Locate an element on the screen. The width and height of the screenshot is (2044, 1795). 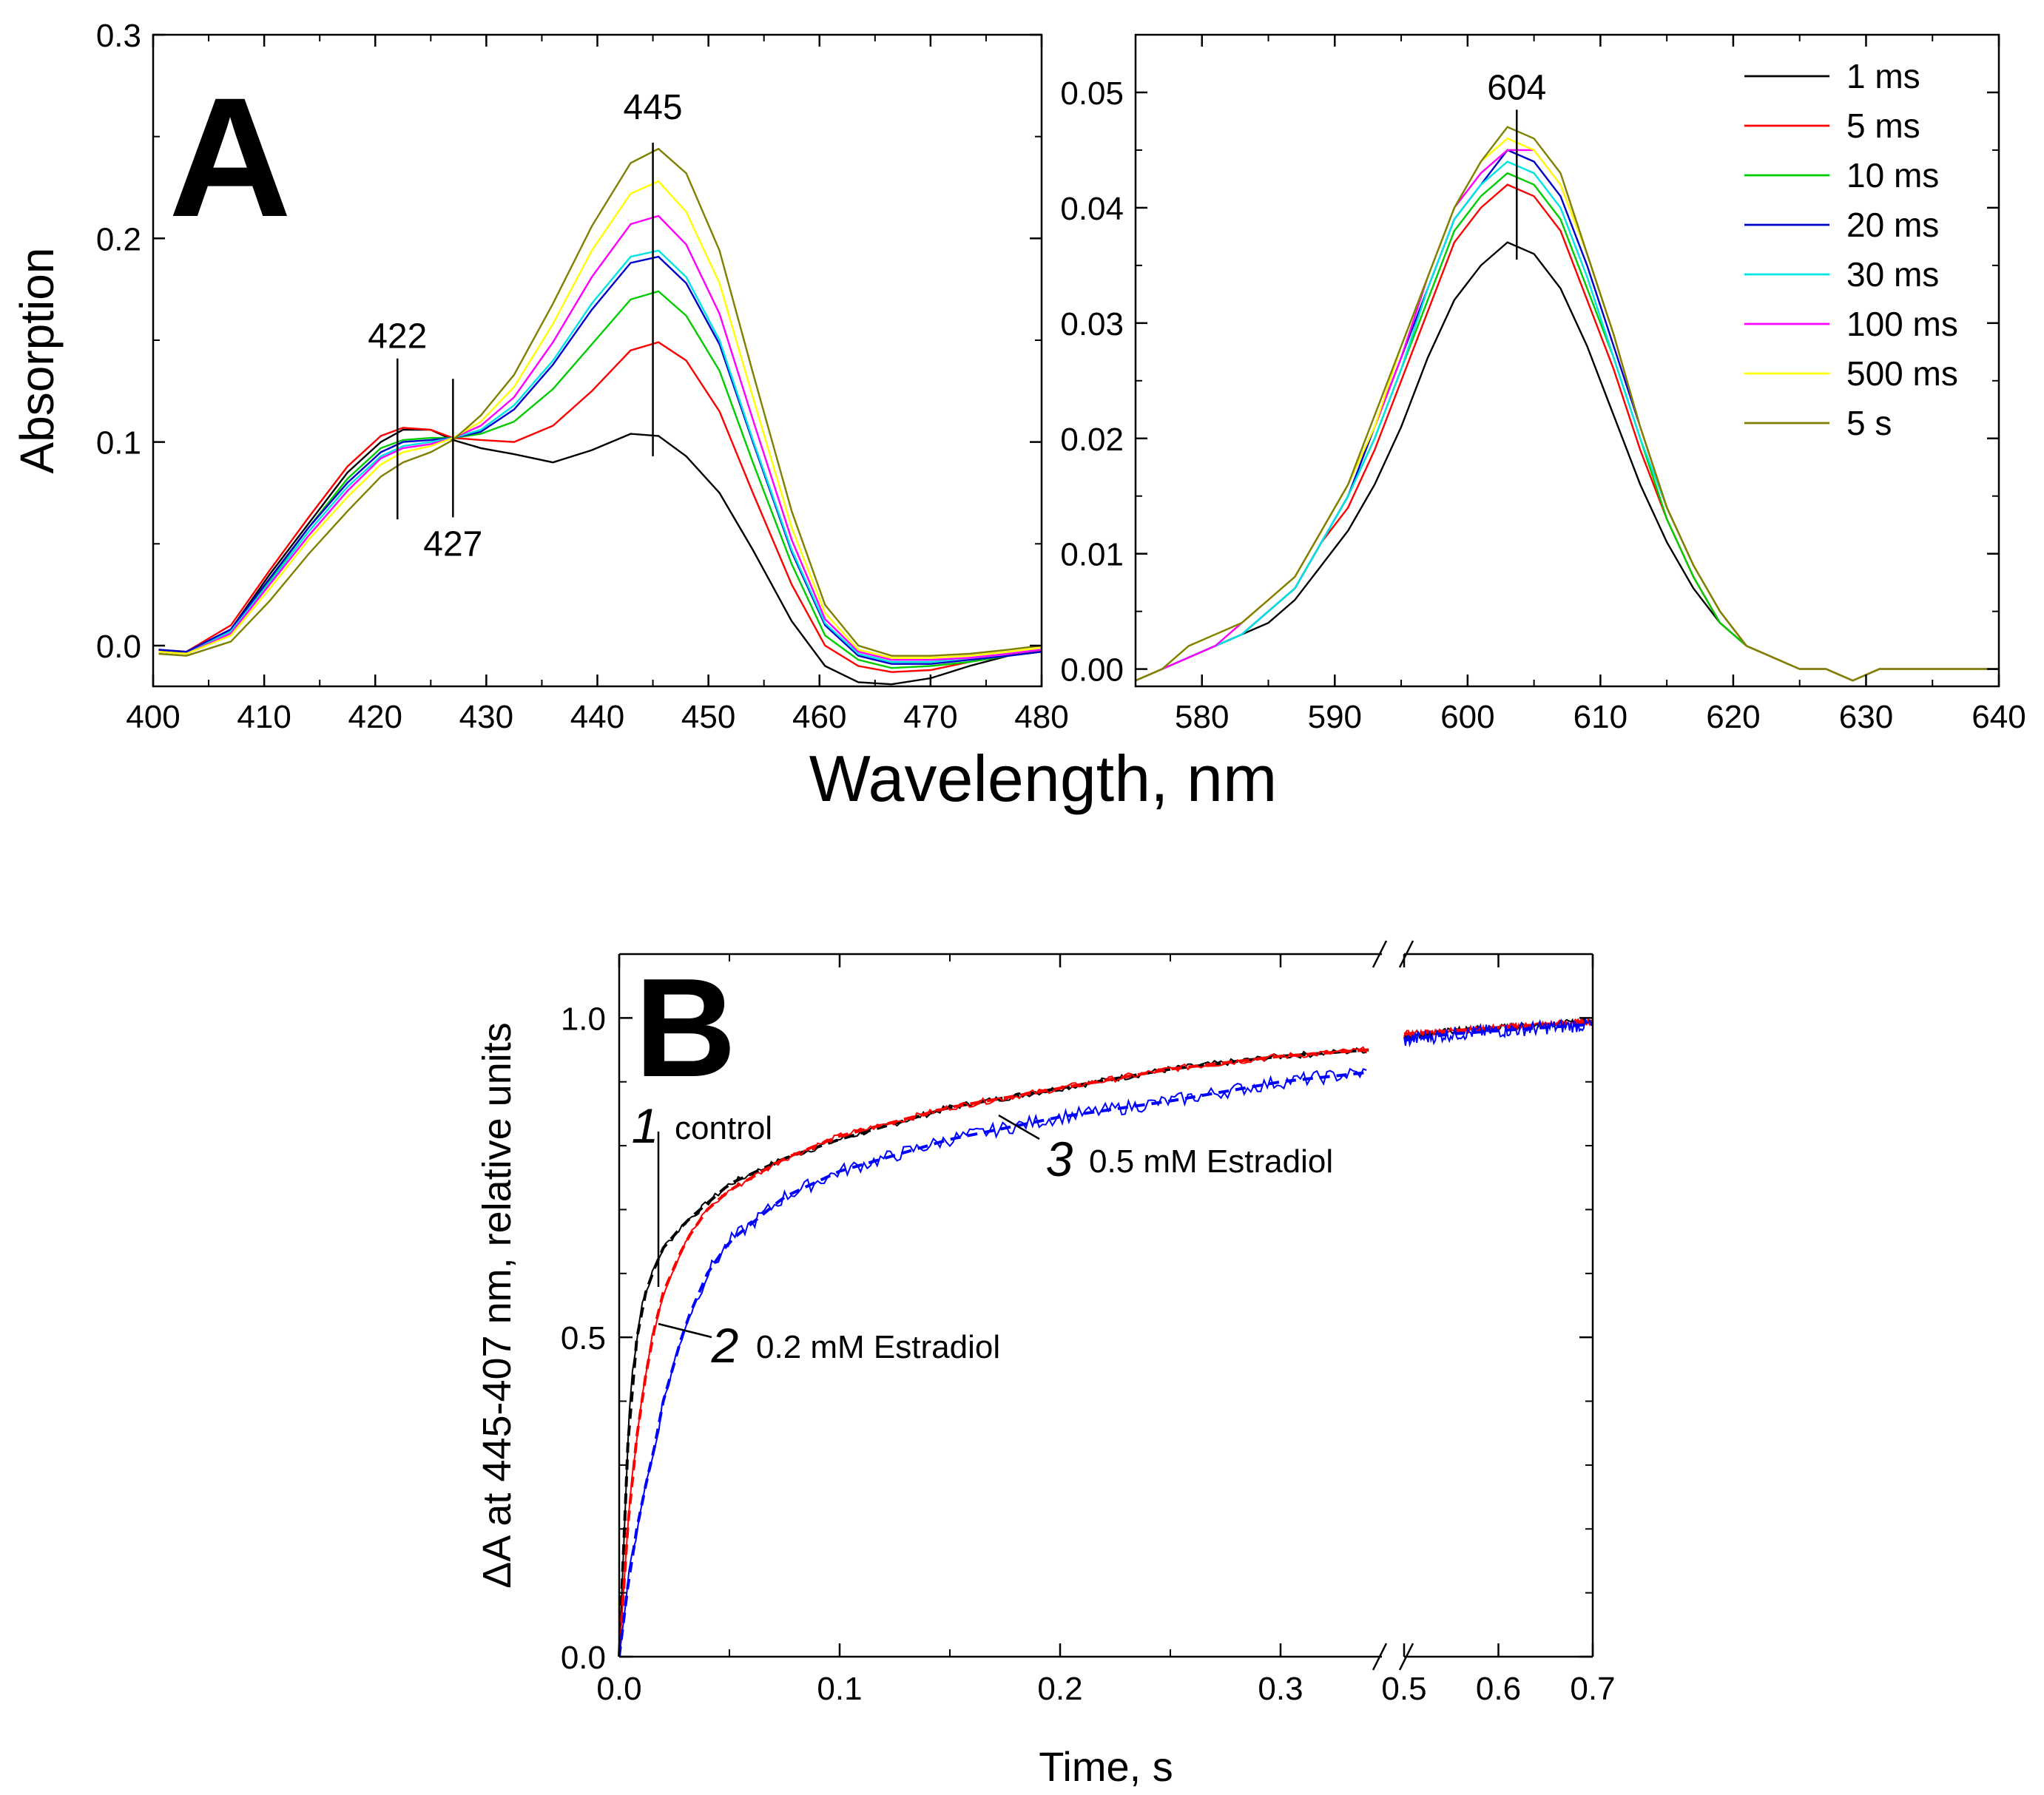
x-tick-label: 420 is located at coordinates (375, 717).